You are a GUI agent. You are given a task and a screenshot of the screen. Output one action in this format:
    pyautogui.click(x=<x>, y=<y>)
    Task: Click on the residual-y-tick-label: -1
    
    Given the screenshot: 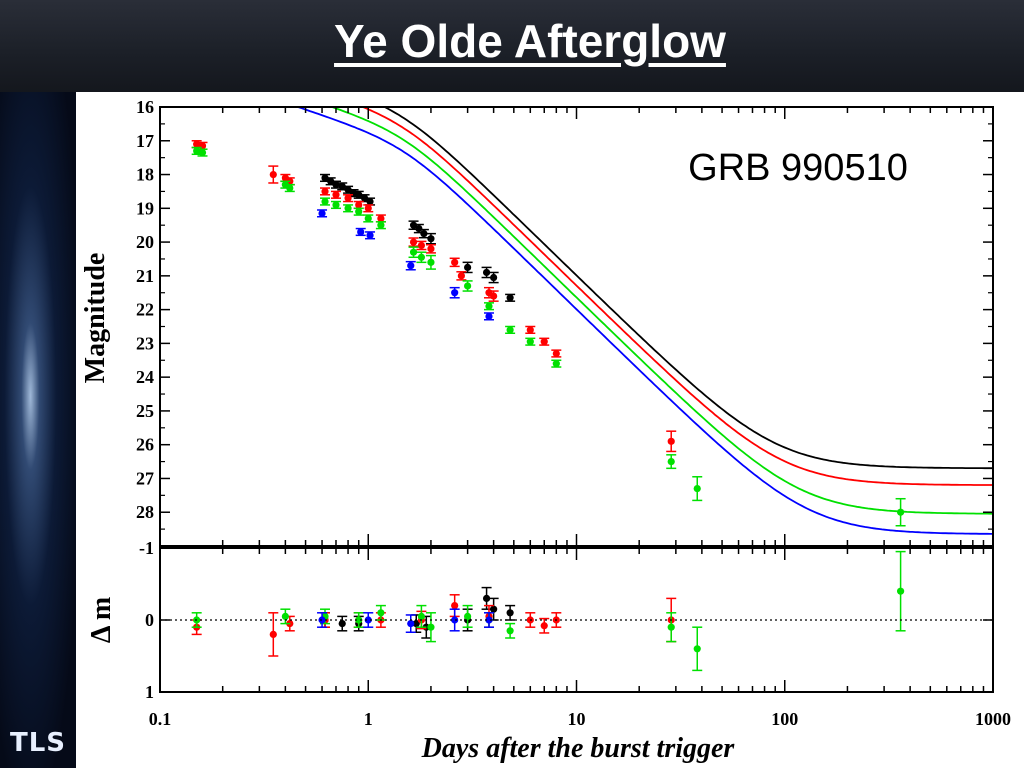 What is the action you would take?
    pyautogui.click(x=146, y=548)
    